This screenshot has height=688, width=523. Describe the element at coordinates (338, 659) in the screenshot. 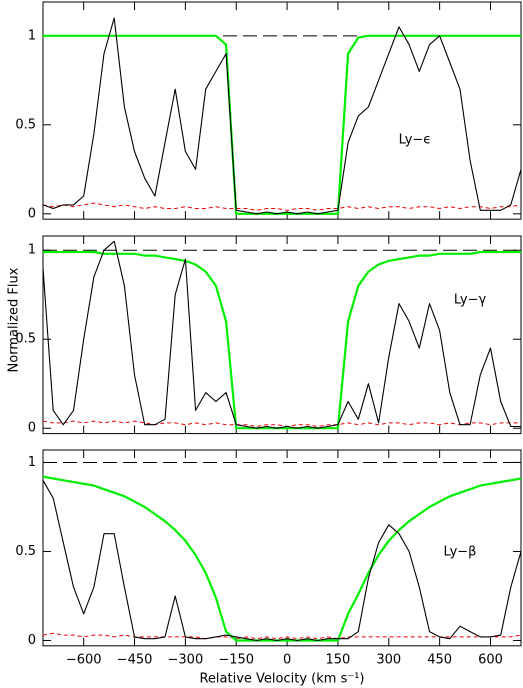

I see `x-tick-label: 150` at that location.